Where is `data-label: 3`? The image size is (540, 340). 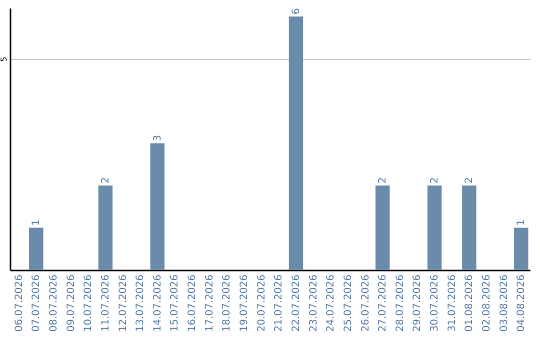 data-label: 3 is located at coordinates (158, 138).